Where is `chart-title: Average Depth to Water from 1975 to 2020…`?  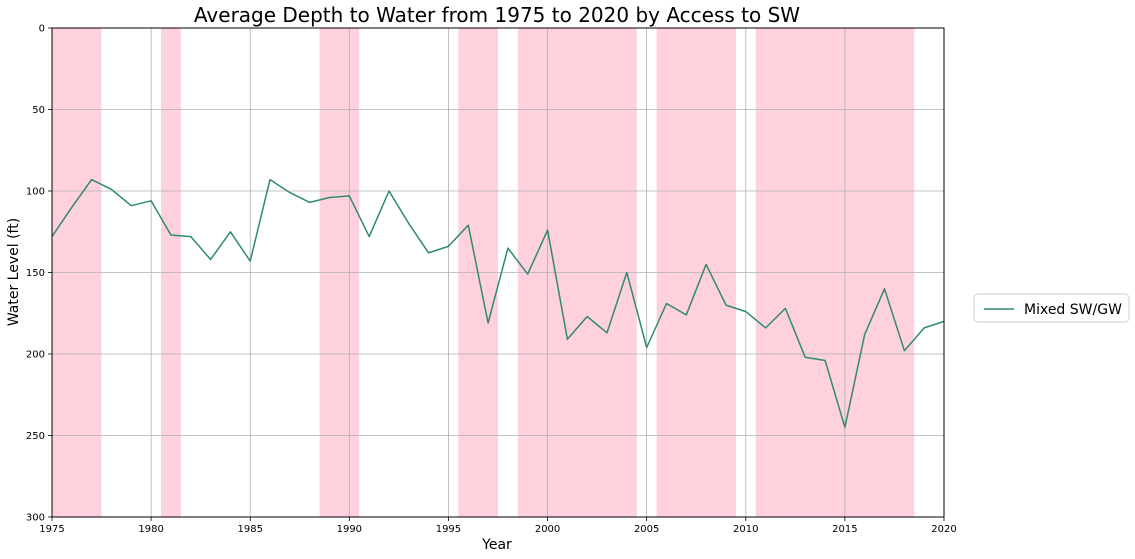
chart-title: Average Depth to Water from 1975 to 2020… is located at coordinates (497, 15).